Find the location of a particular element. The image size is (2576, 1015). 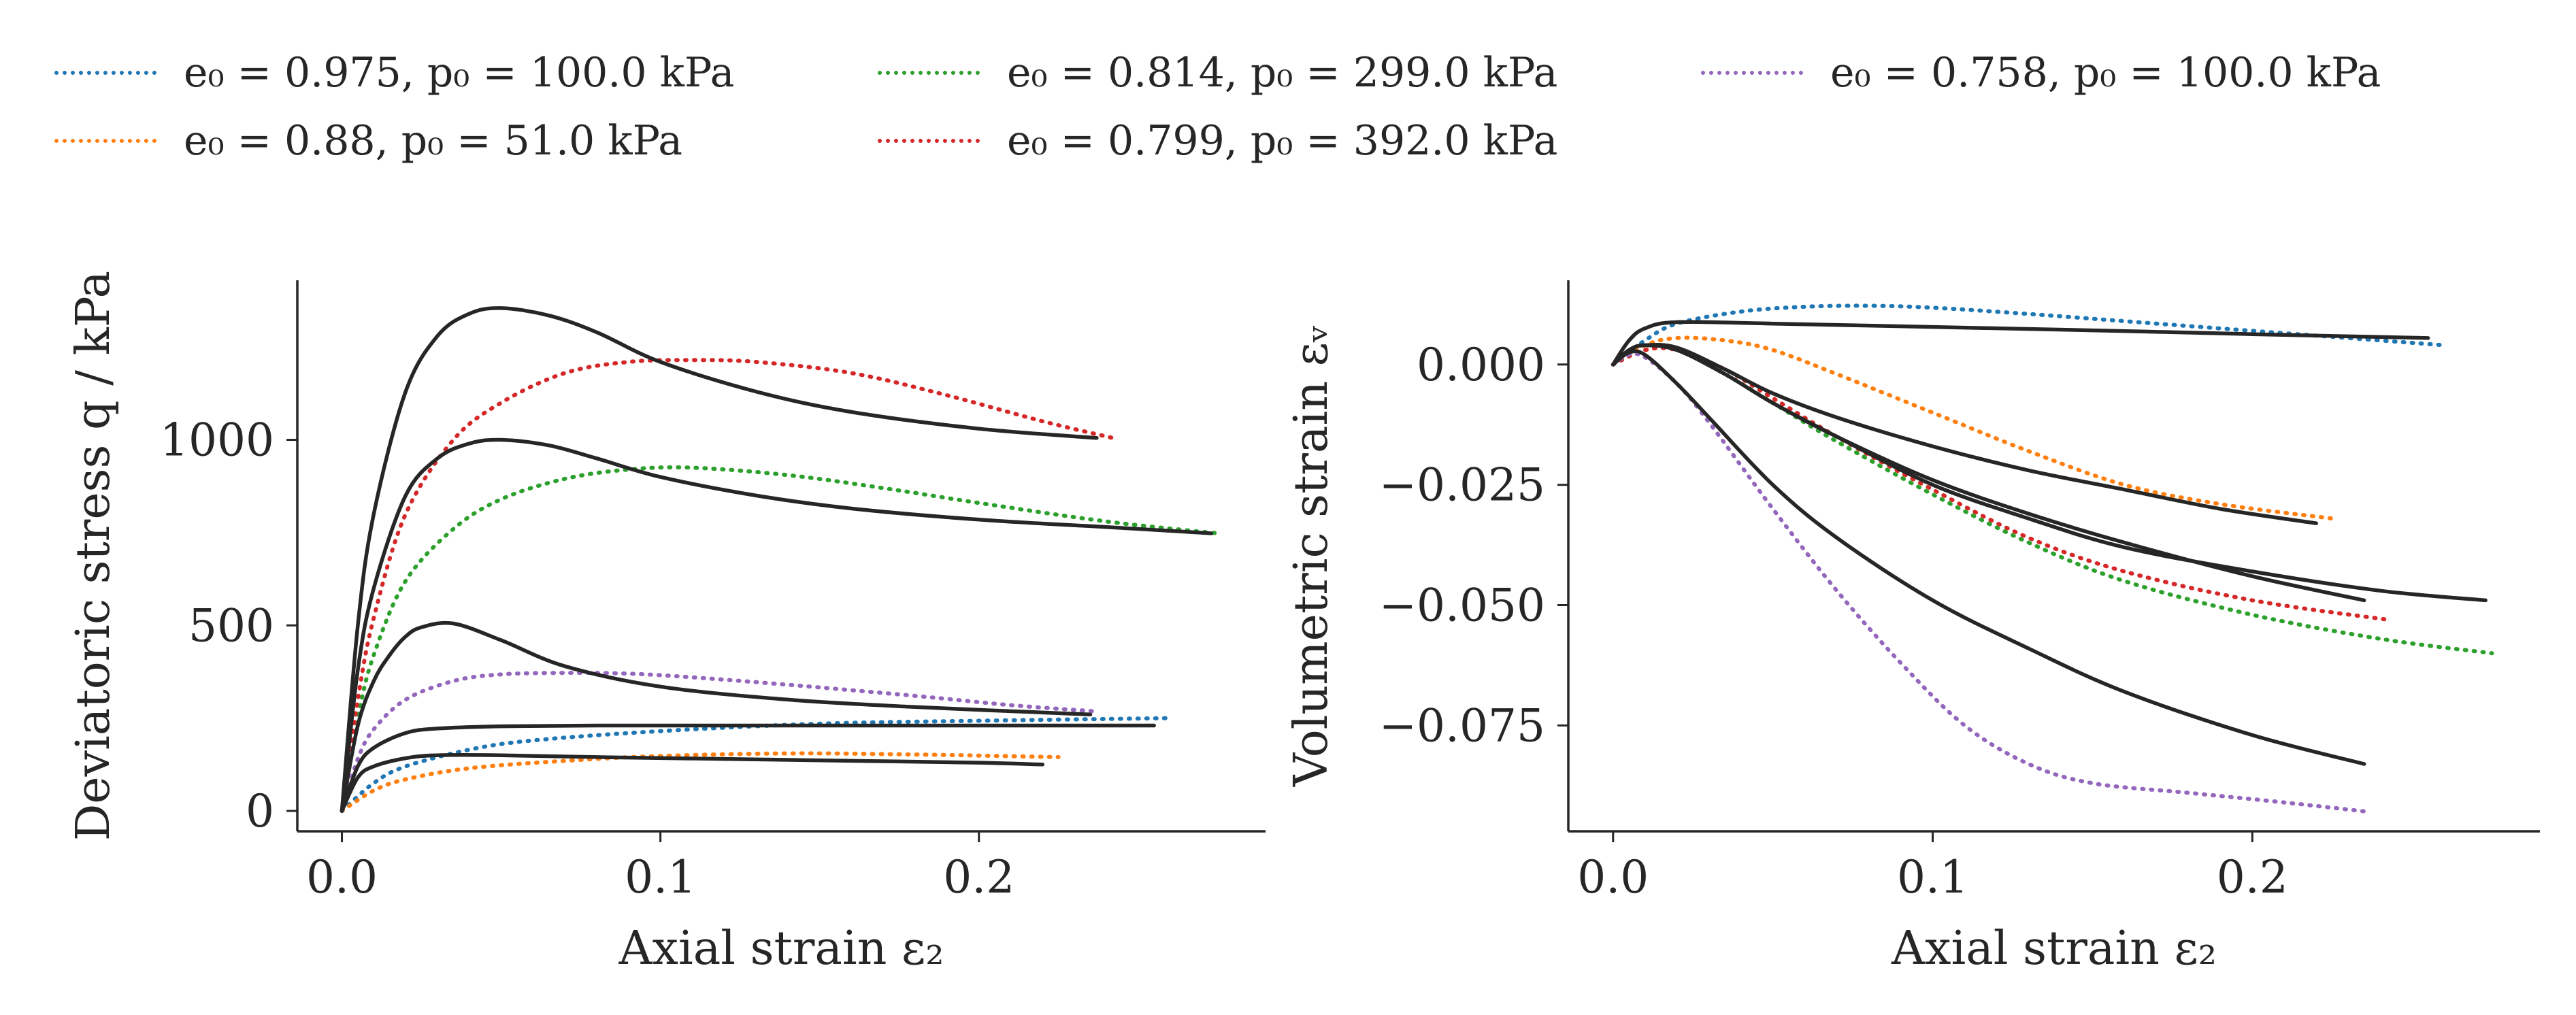

legend-label-5: e₀ = 0.758, p₀ = 100.0 kPa is located at coordinates (2105, 73).